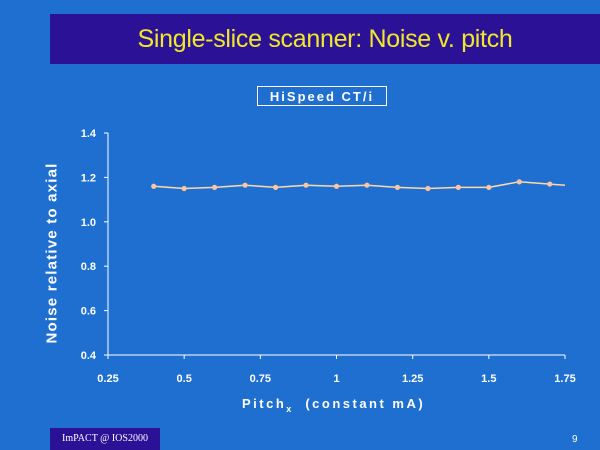 The height and width of the screenshot is (450, 600). What do you see at coordinates (88, 223) in the screenshot?
I see `y-tick-label: 1.0` at bounding box center [88, 223].